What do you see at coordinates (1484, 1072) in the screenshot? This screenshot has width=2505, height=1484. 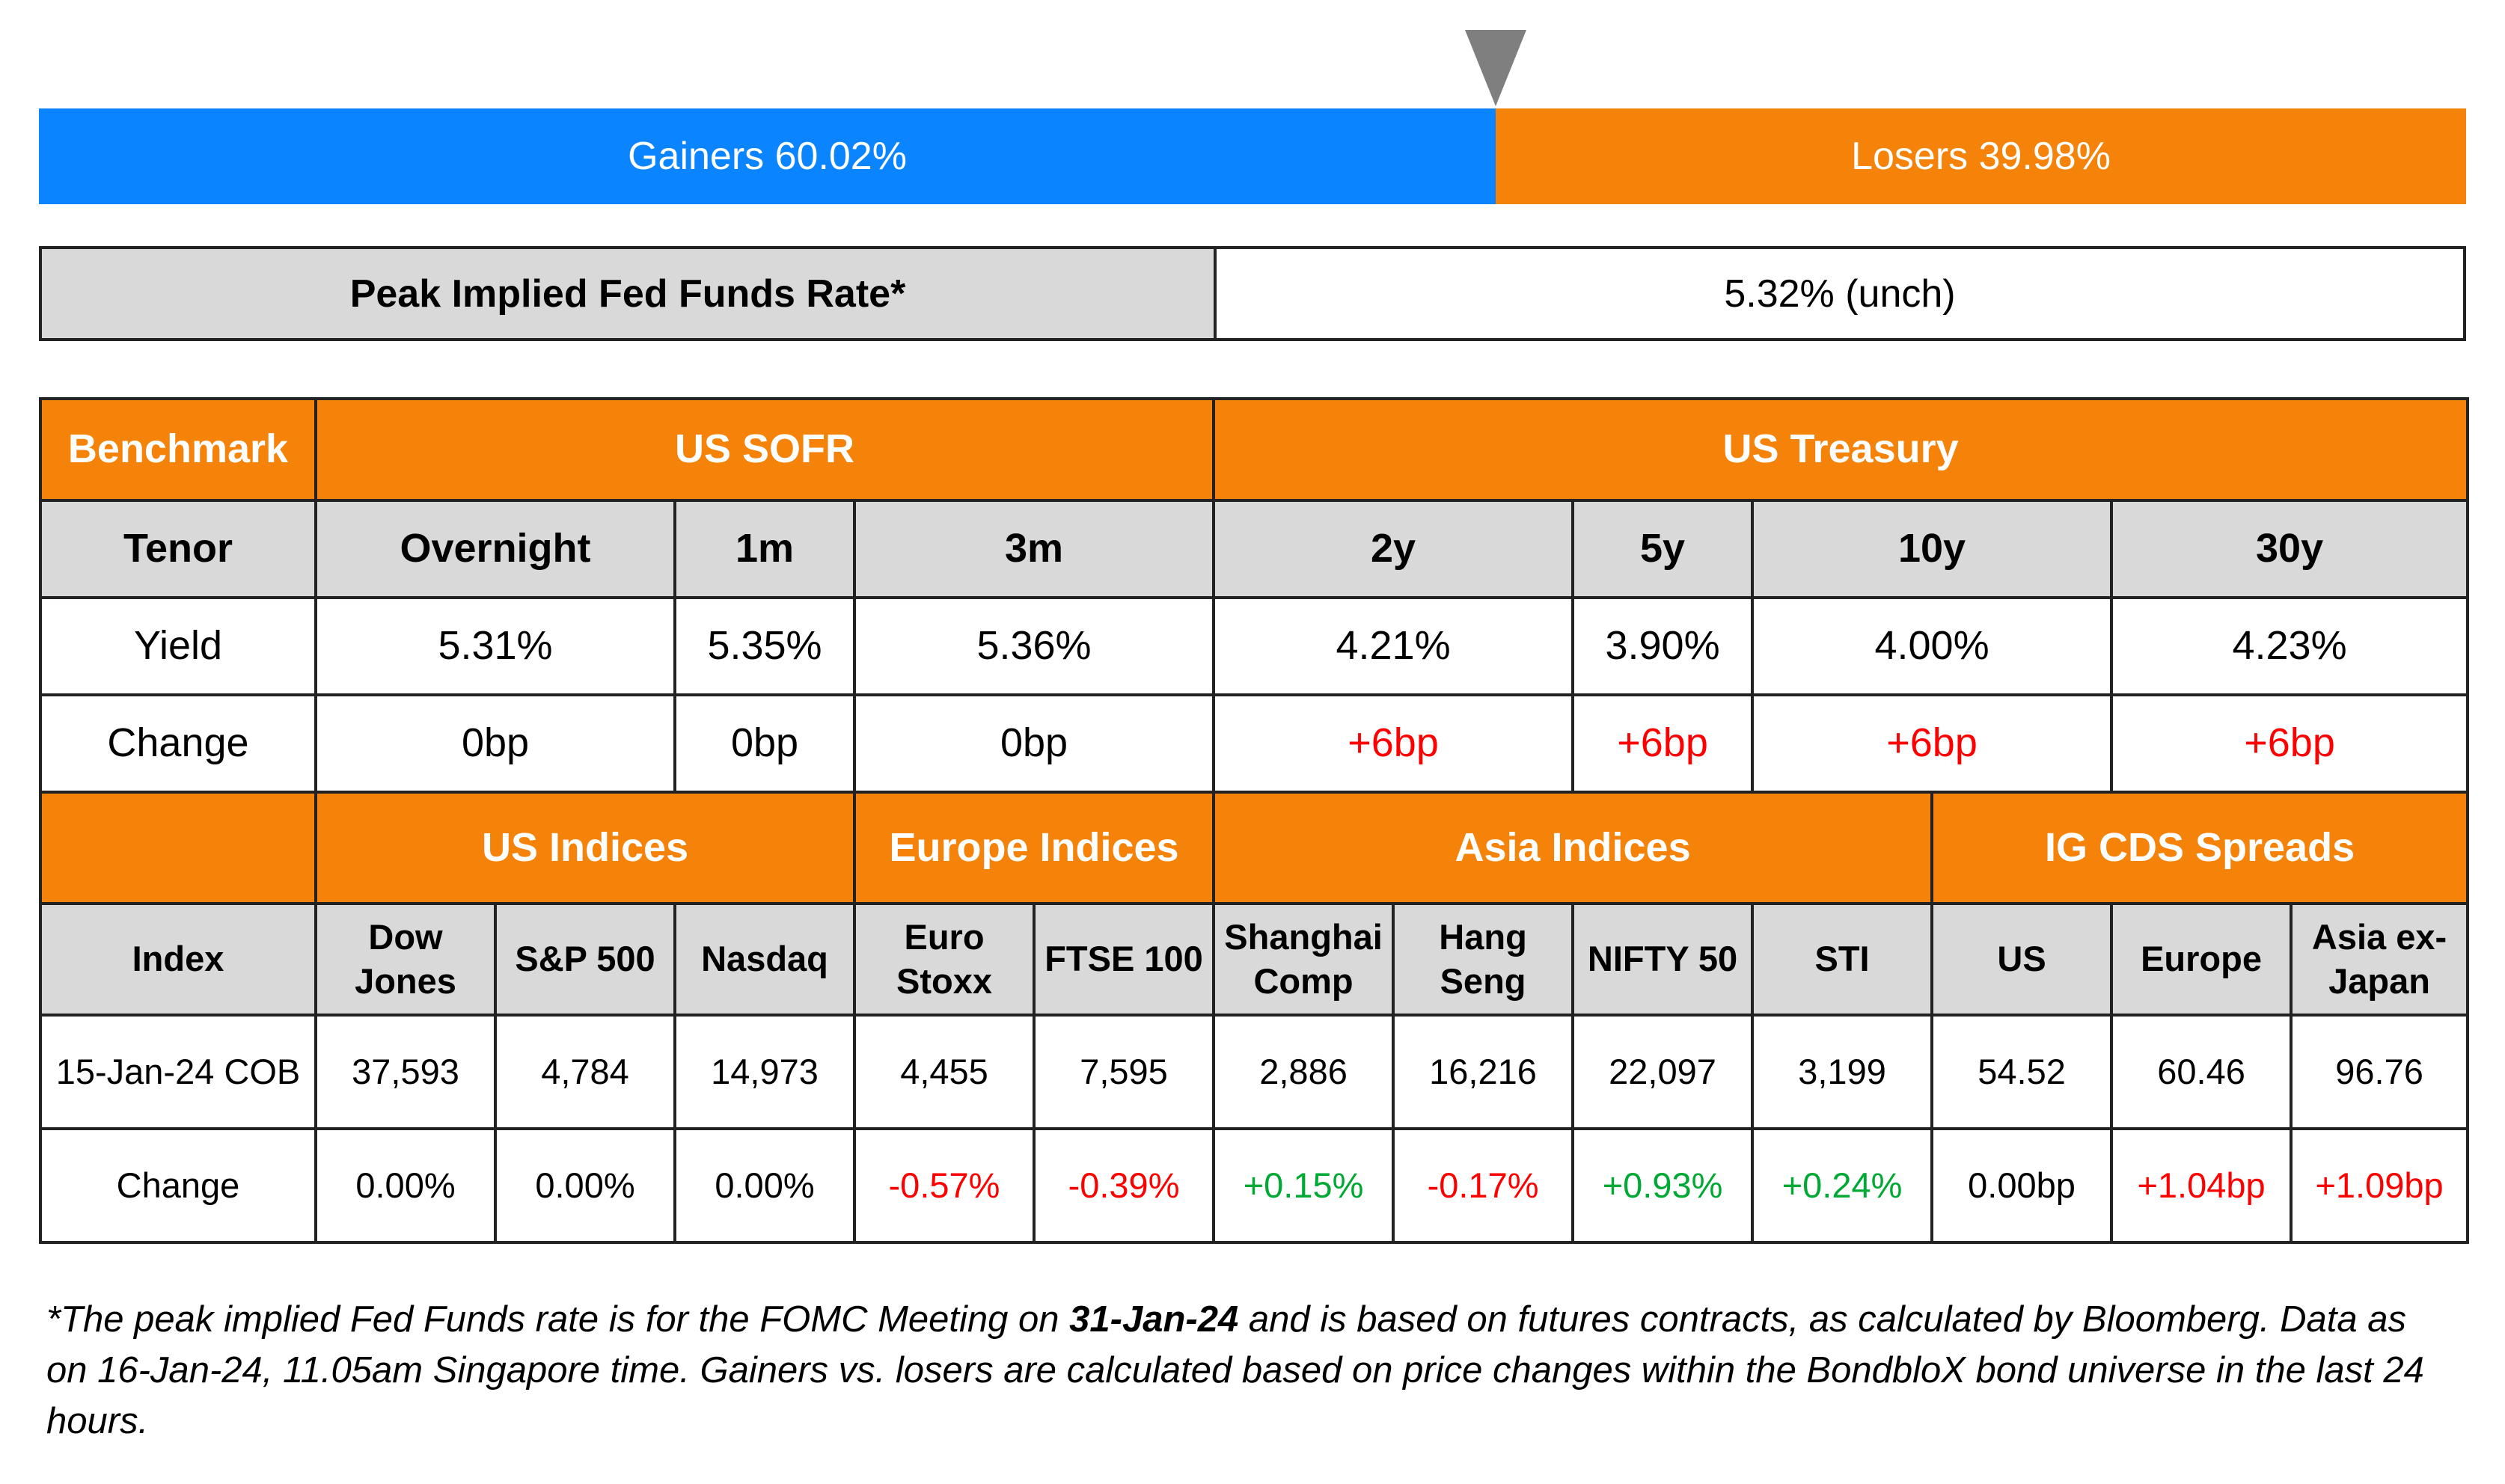 I see `index-value-hang-seng: 16,216` at bounding box center [1484, 1072].